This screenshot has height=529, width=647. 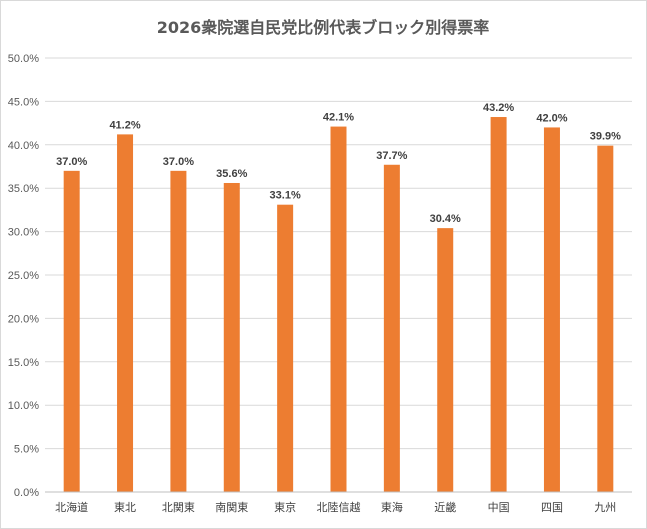 What do you see at coordinates (285, 196) in the screenshot?
I see `data-label: 33.1%` at bounding box center [285, 196].